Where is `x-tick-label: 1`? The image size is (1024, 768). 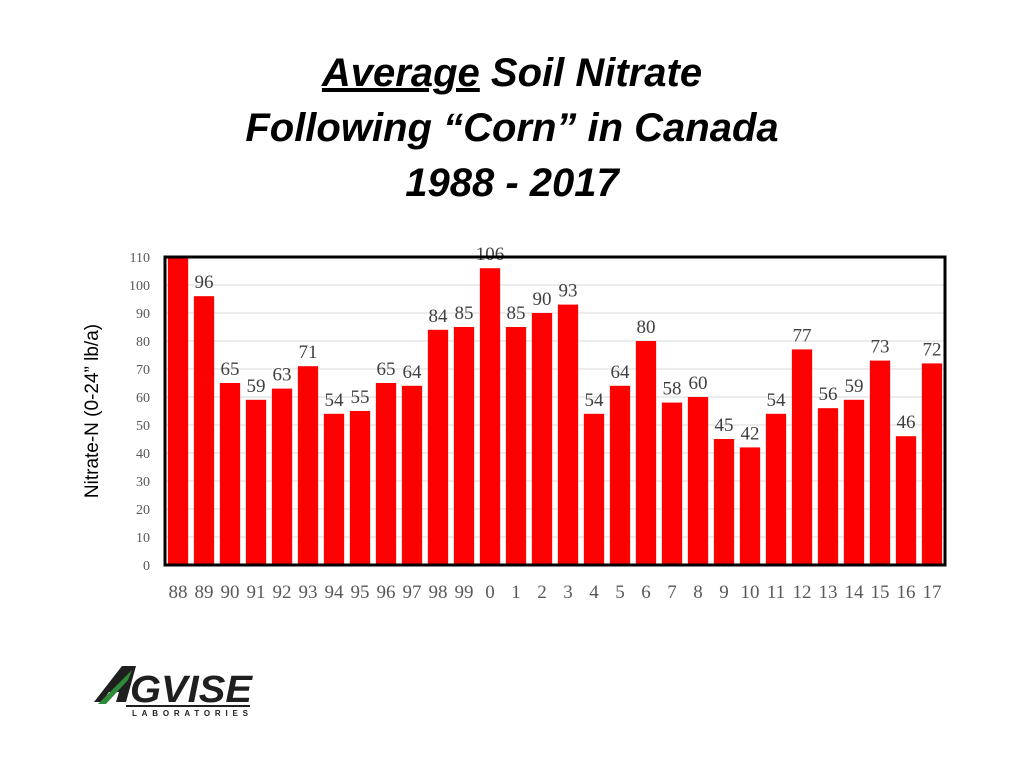
x-tick-label: 1 is located at coordinates (516, 592).